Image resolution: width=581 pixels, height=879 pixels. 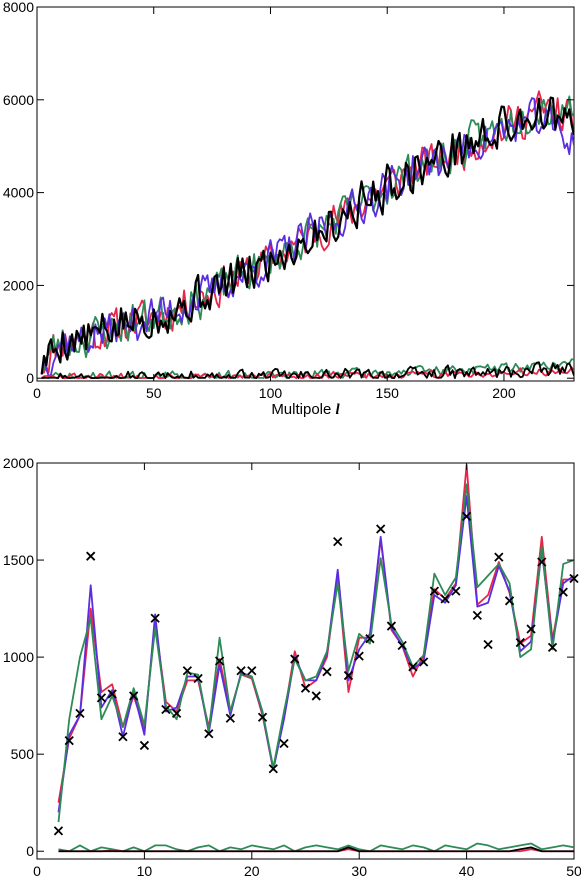 I want to click on top-y-tick-label: 2000, so click(x=18, y=285).